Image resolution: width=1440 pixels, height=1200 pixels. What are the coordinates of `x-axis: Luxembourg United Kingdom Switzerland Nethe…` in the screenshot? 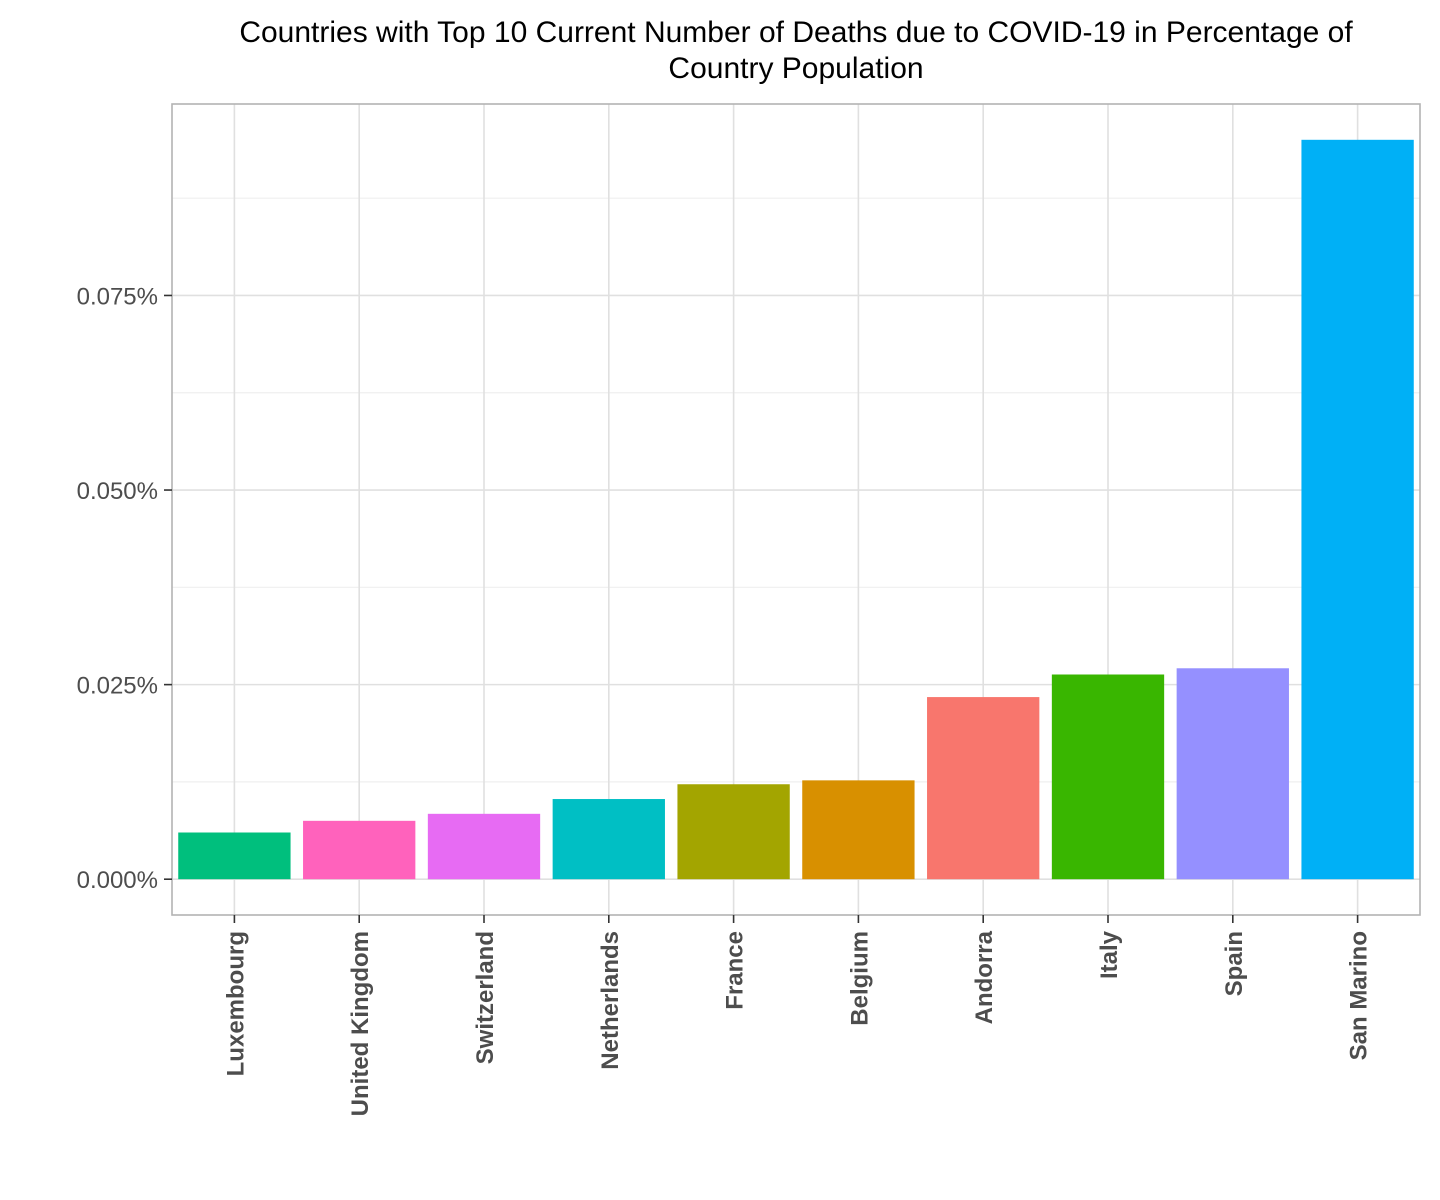 It's located at (797, 1015).